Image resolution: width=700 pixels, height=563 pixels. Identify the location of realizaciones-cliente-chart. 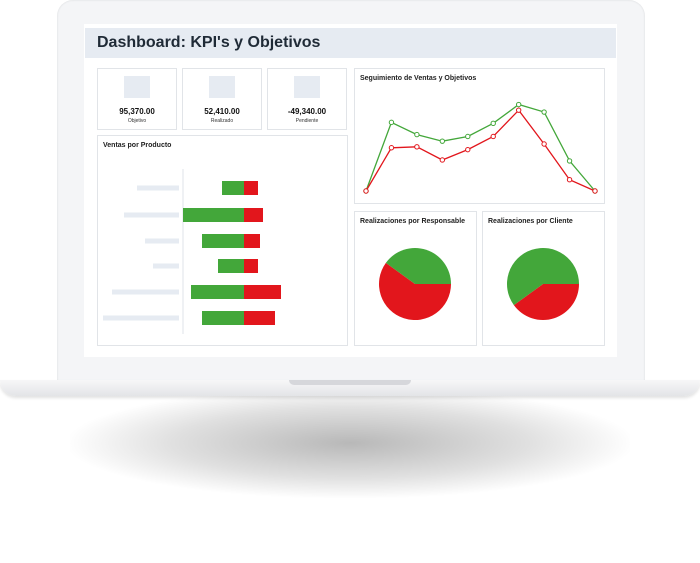
(543, 283).